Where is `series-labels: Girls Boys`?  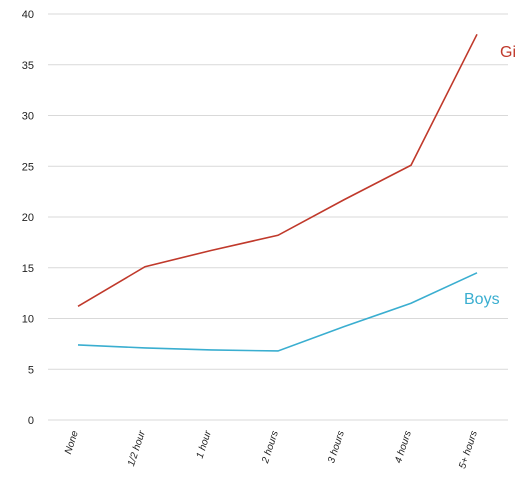 series-labels: Girls Boys is located at coordinates (489, 176).